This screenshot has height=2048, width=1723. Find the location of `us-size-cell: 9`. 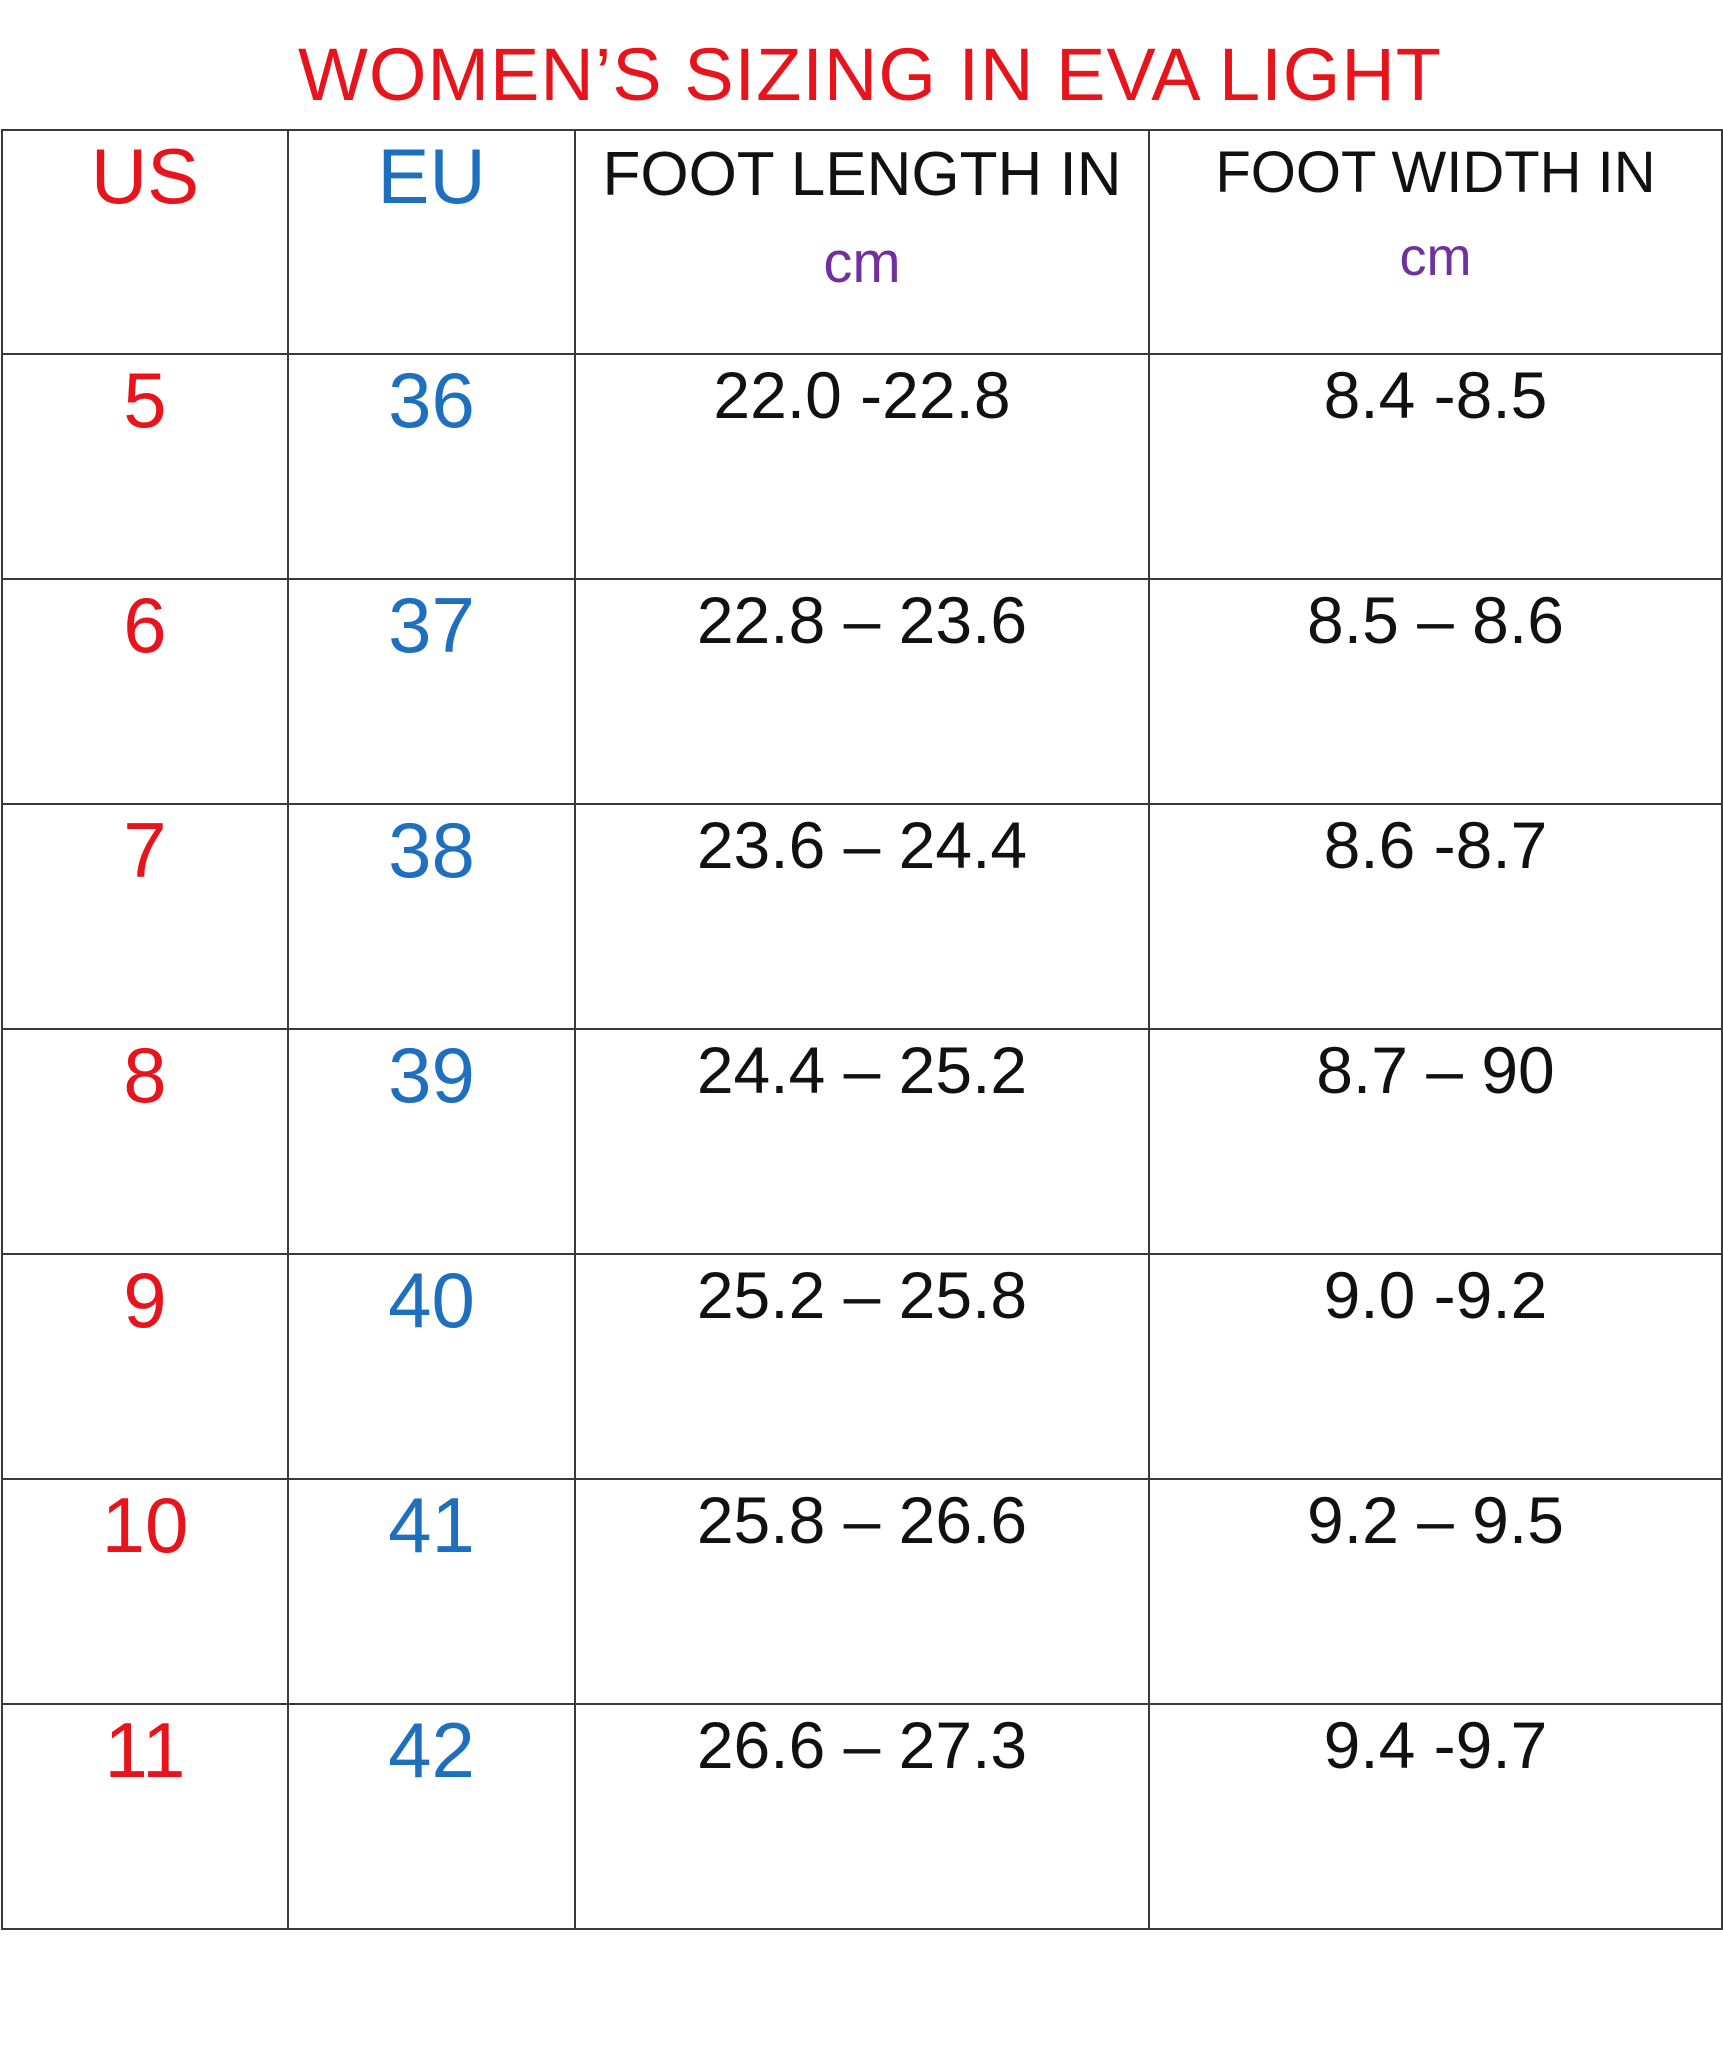

us-size-cell: 9 is located at coordinates (145, 1366).